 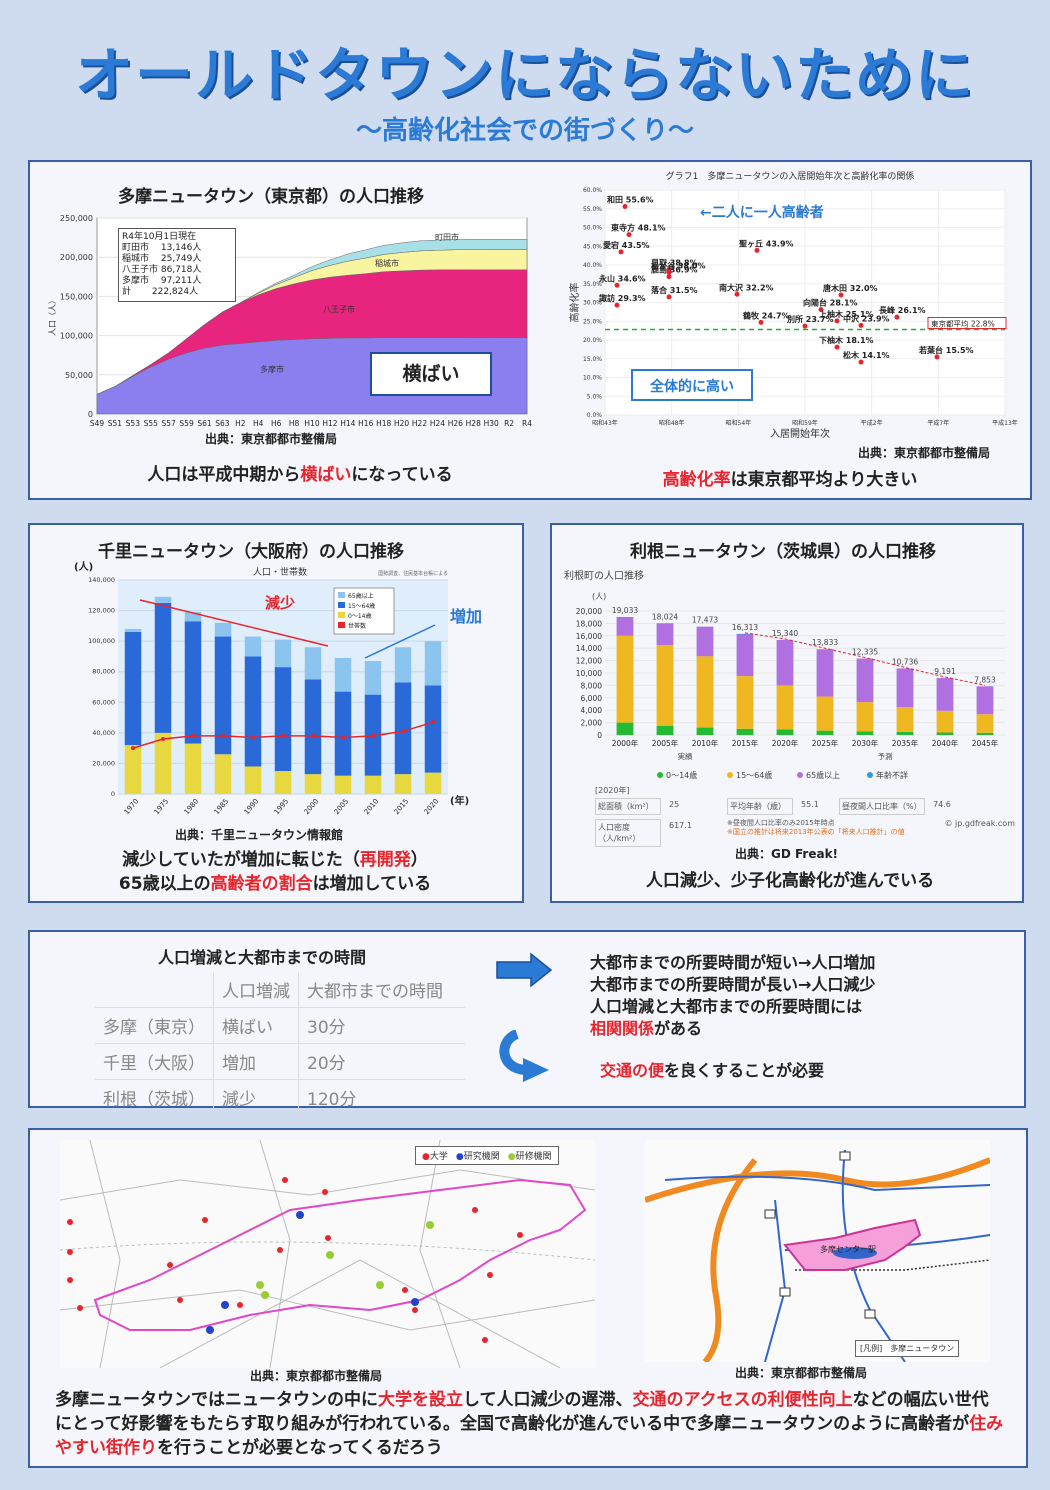 What do you see at coordinates (850, 288) in the screenshot?
I see `data-label: 唐木田 32.0%` at bounding box center [850, 288].